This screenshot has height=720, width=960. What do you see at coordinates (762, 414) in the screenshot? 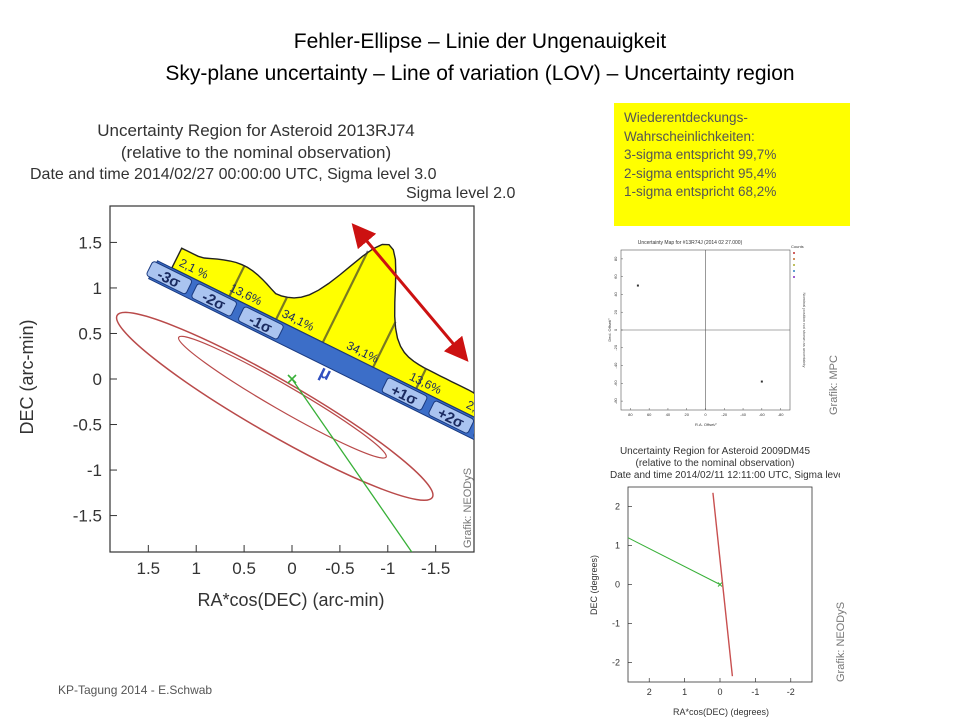
I see `mpc-xtick-label: -60` at bounding box center [762, 414].